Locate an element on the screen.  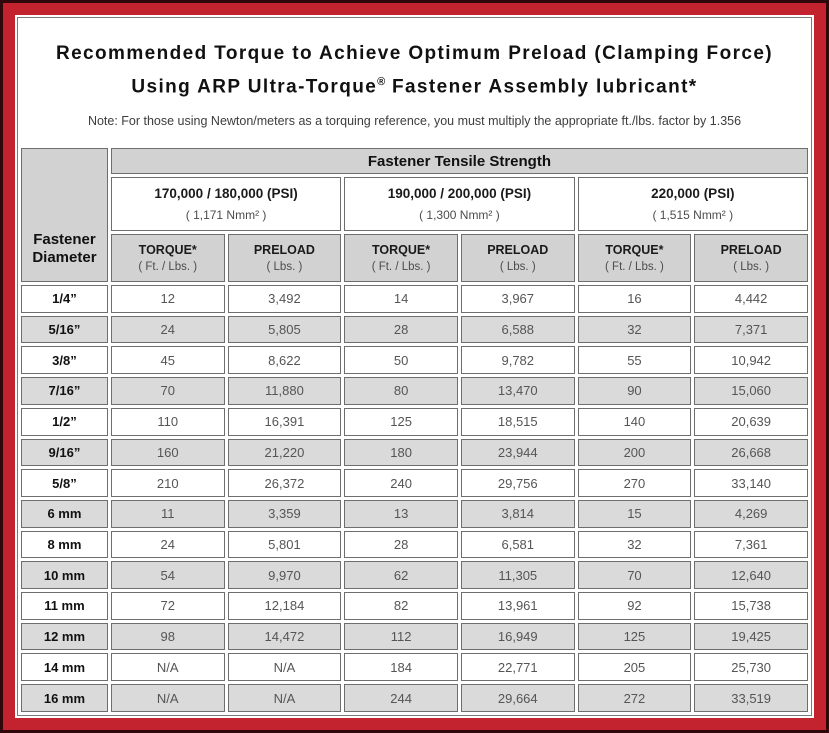
table-row: 7/16” 70 11,880 80 13,470 90 15,060 is located at coordinates (414, 391).